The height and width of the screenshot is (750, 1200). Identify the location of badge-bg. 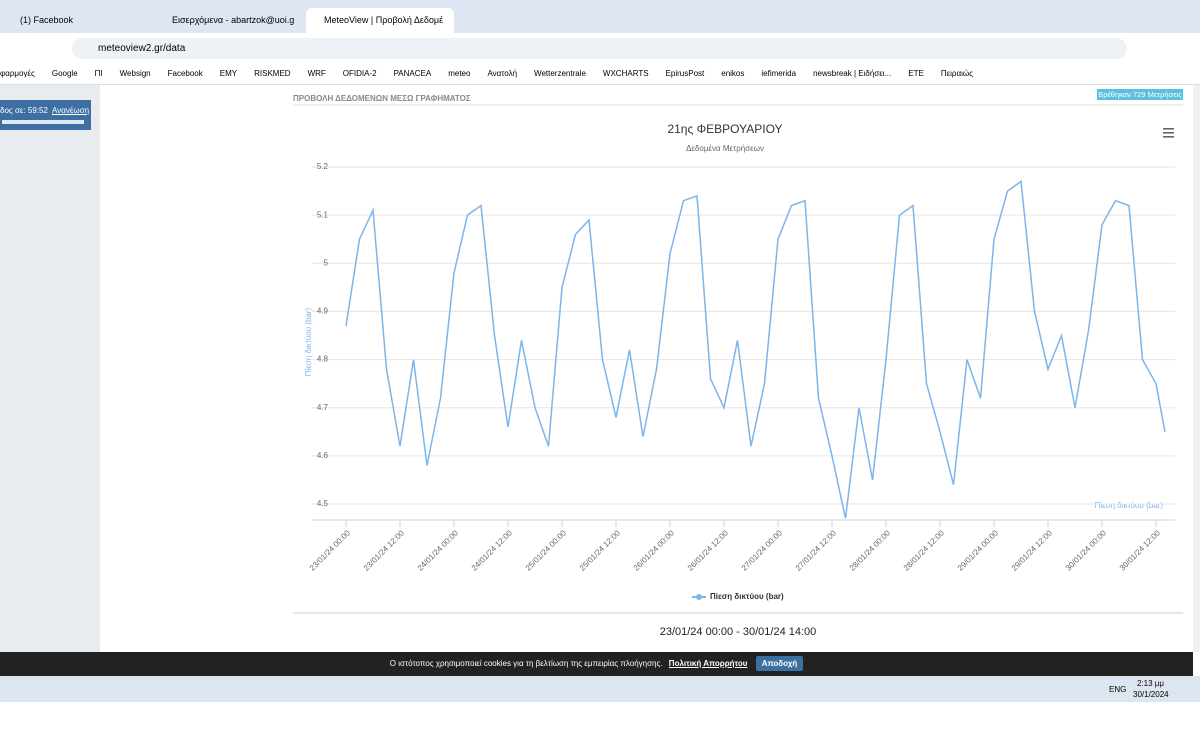
(1140, 94).